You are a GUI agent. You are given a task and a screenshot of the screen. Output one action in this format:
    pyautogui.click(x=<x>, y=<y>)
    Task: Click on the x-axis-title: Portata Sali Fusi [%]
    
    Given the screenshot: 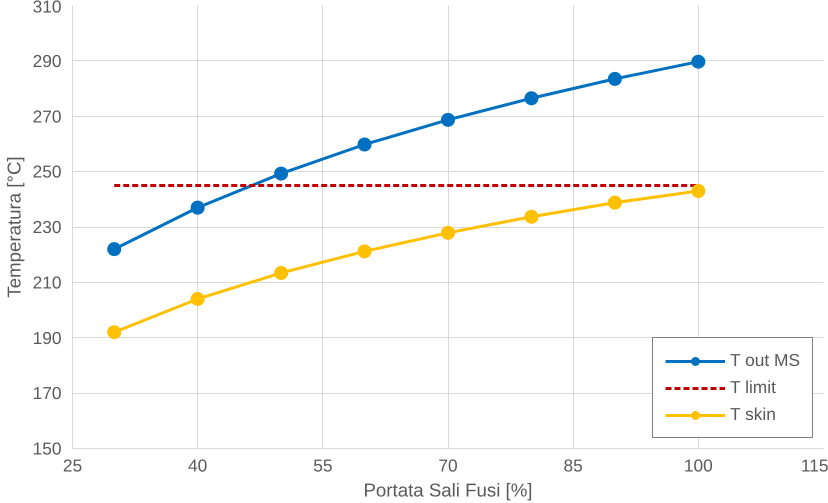 What is the action you would take?
    pyautogui.click(x=448, y=490)
    